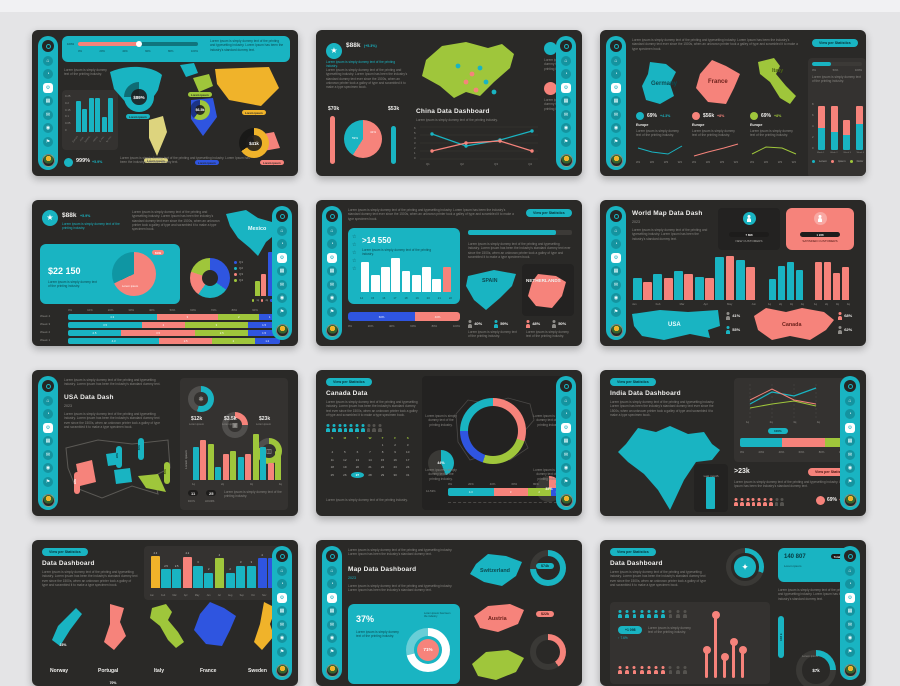  Describe the element at coordinates (345, 452) in the screenshot. I see `calendar-day: 5` at that location.